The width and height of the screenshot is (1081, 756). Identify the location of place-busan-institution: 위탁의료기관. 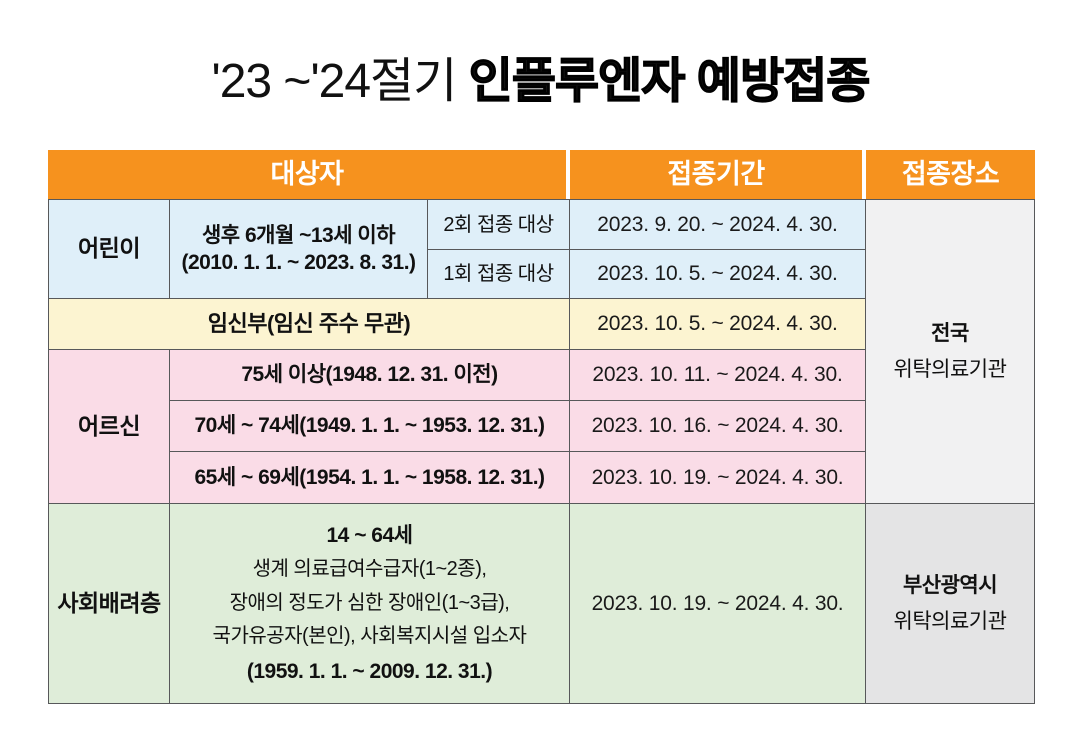
(950, 621).